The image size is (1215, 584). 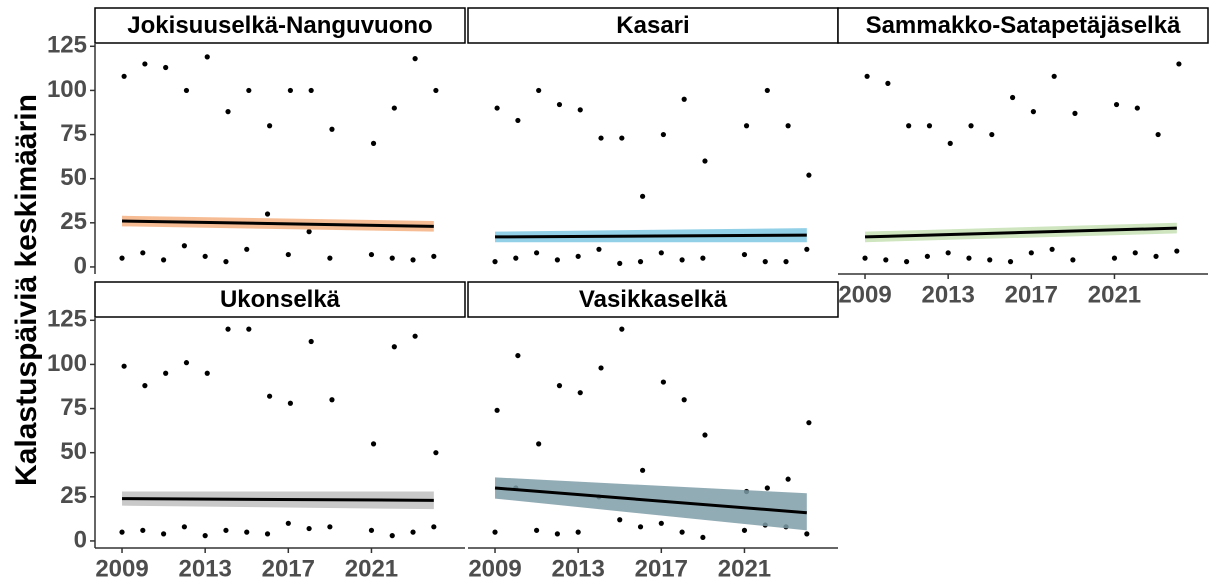 What do you see at coordinates (577, 567) in the screenshot?
I see `x-tick-label: 2013` at bounding box center [577, 567].